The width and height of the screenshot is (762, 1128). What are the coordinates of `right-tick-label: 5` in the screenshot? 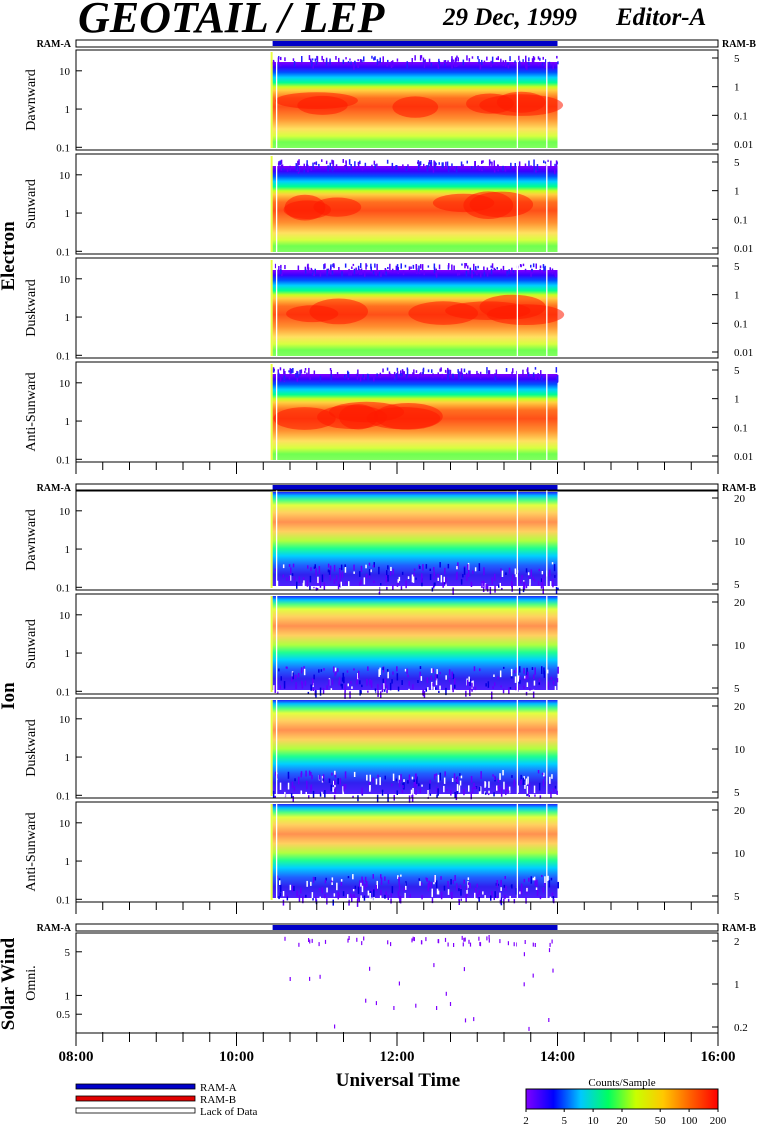 It's located at (737, 59).